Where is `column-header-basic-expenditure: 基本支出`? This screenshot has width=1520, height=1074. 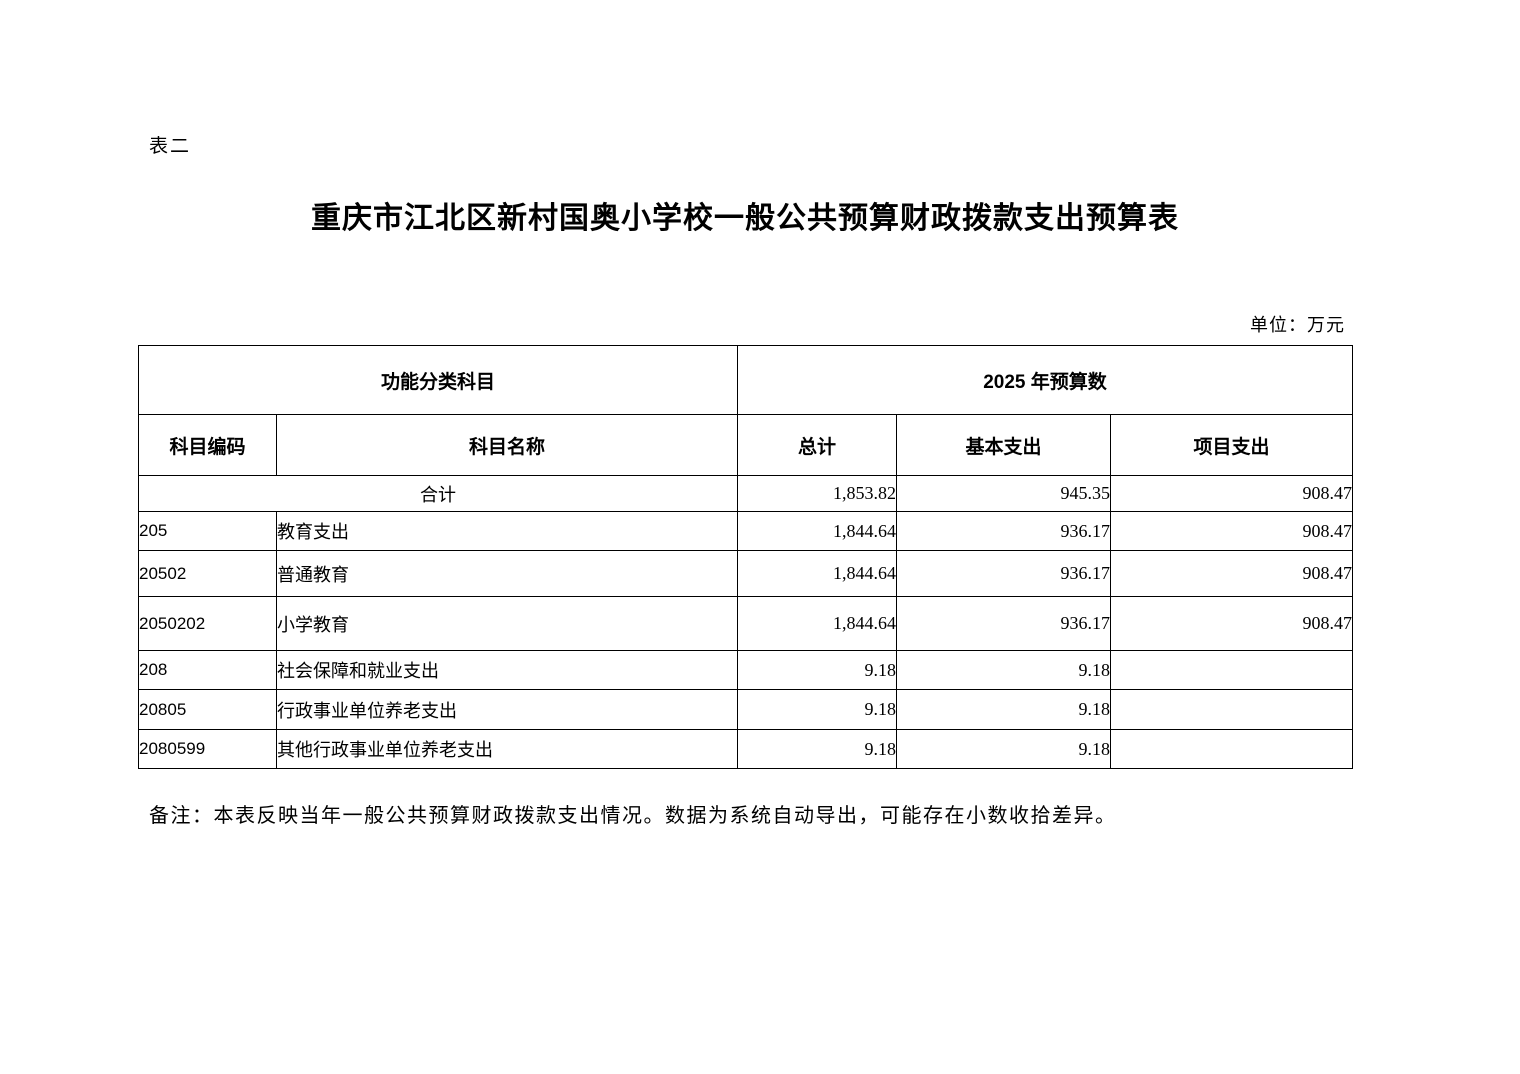 column-header-basic-expenditure: 基本支出 is located at coordinates (1004, 445).